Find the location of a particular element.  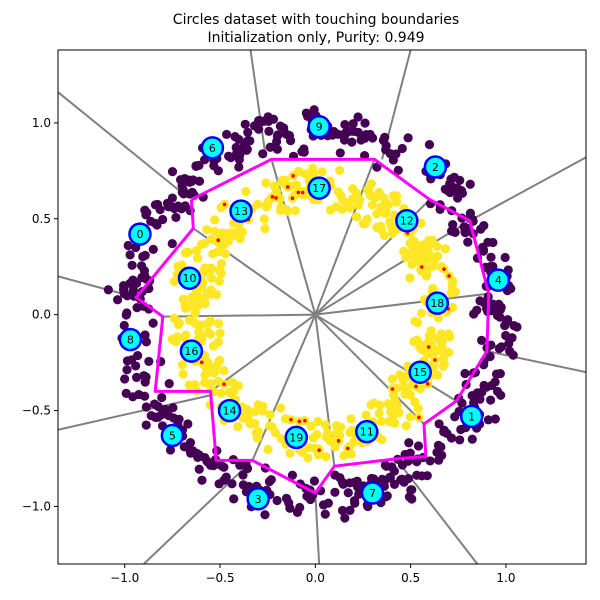

center-label-18: 18 is located at coordinates (437, 303).